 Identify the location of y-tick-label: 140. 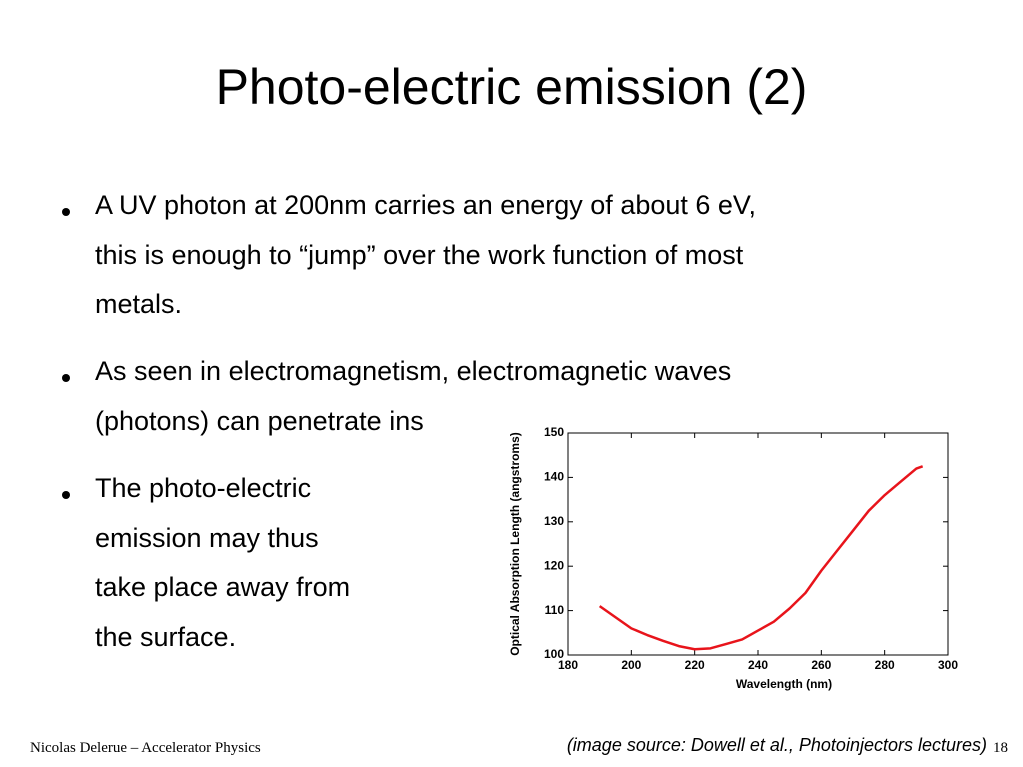
(554, 477).